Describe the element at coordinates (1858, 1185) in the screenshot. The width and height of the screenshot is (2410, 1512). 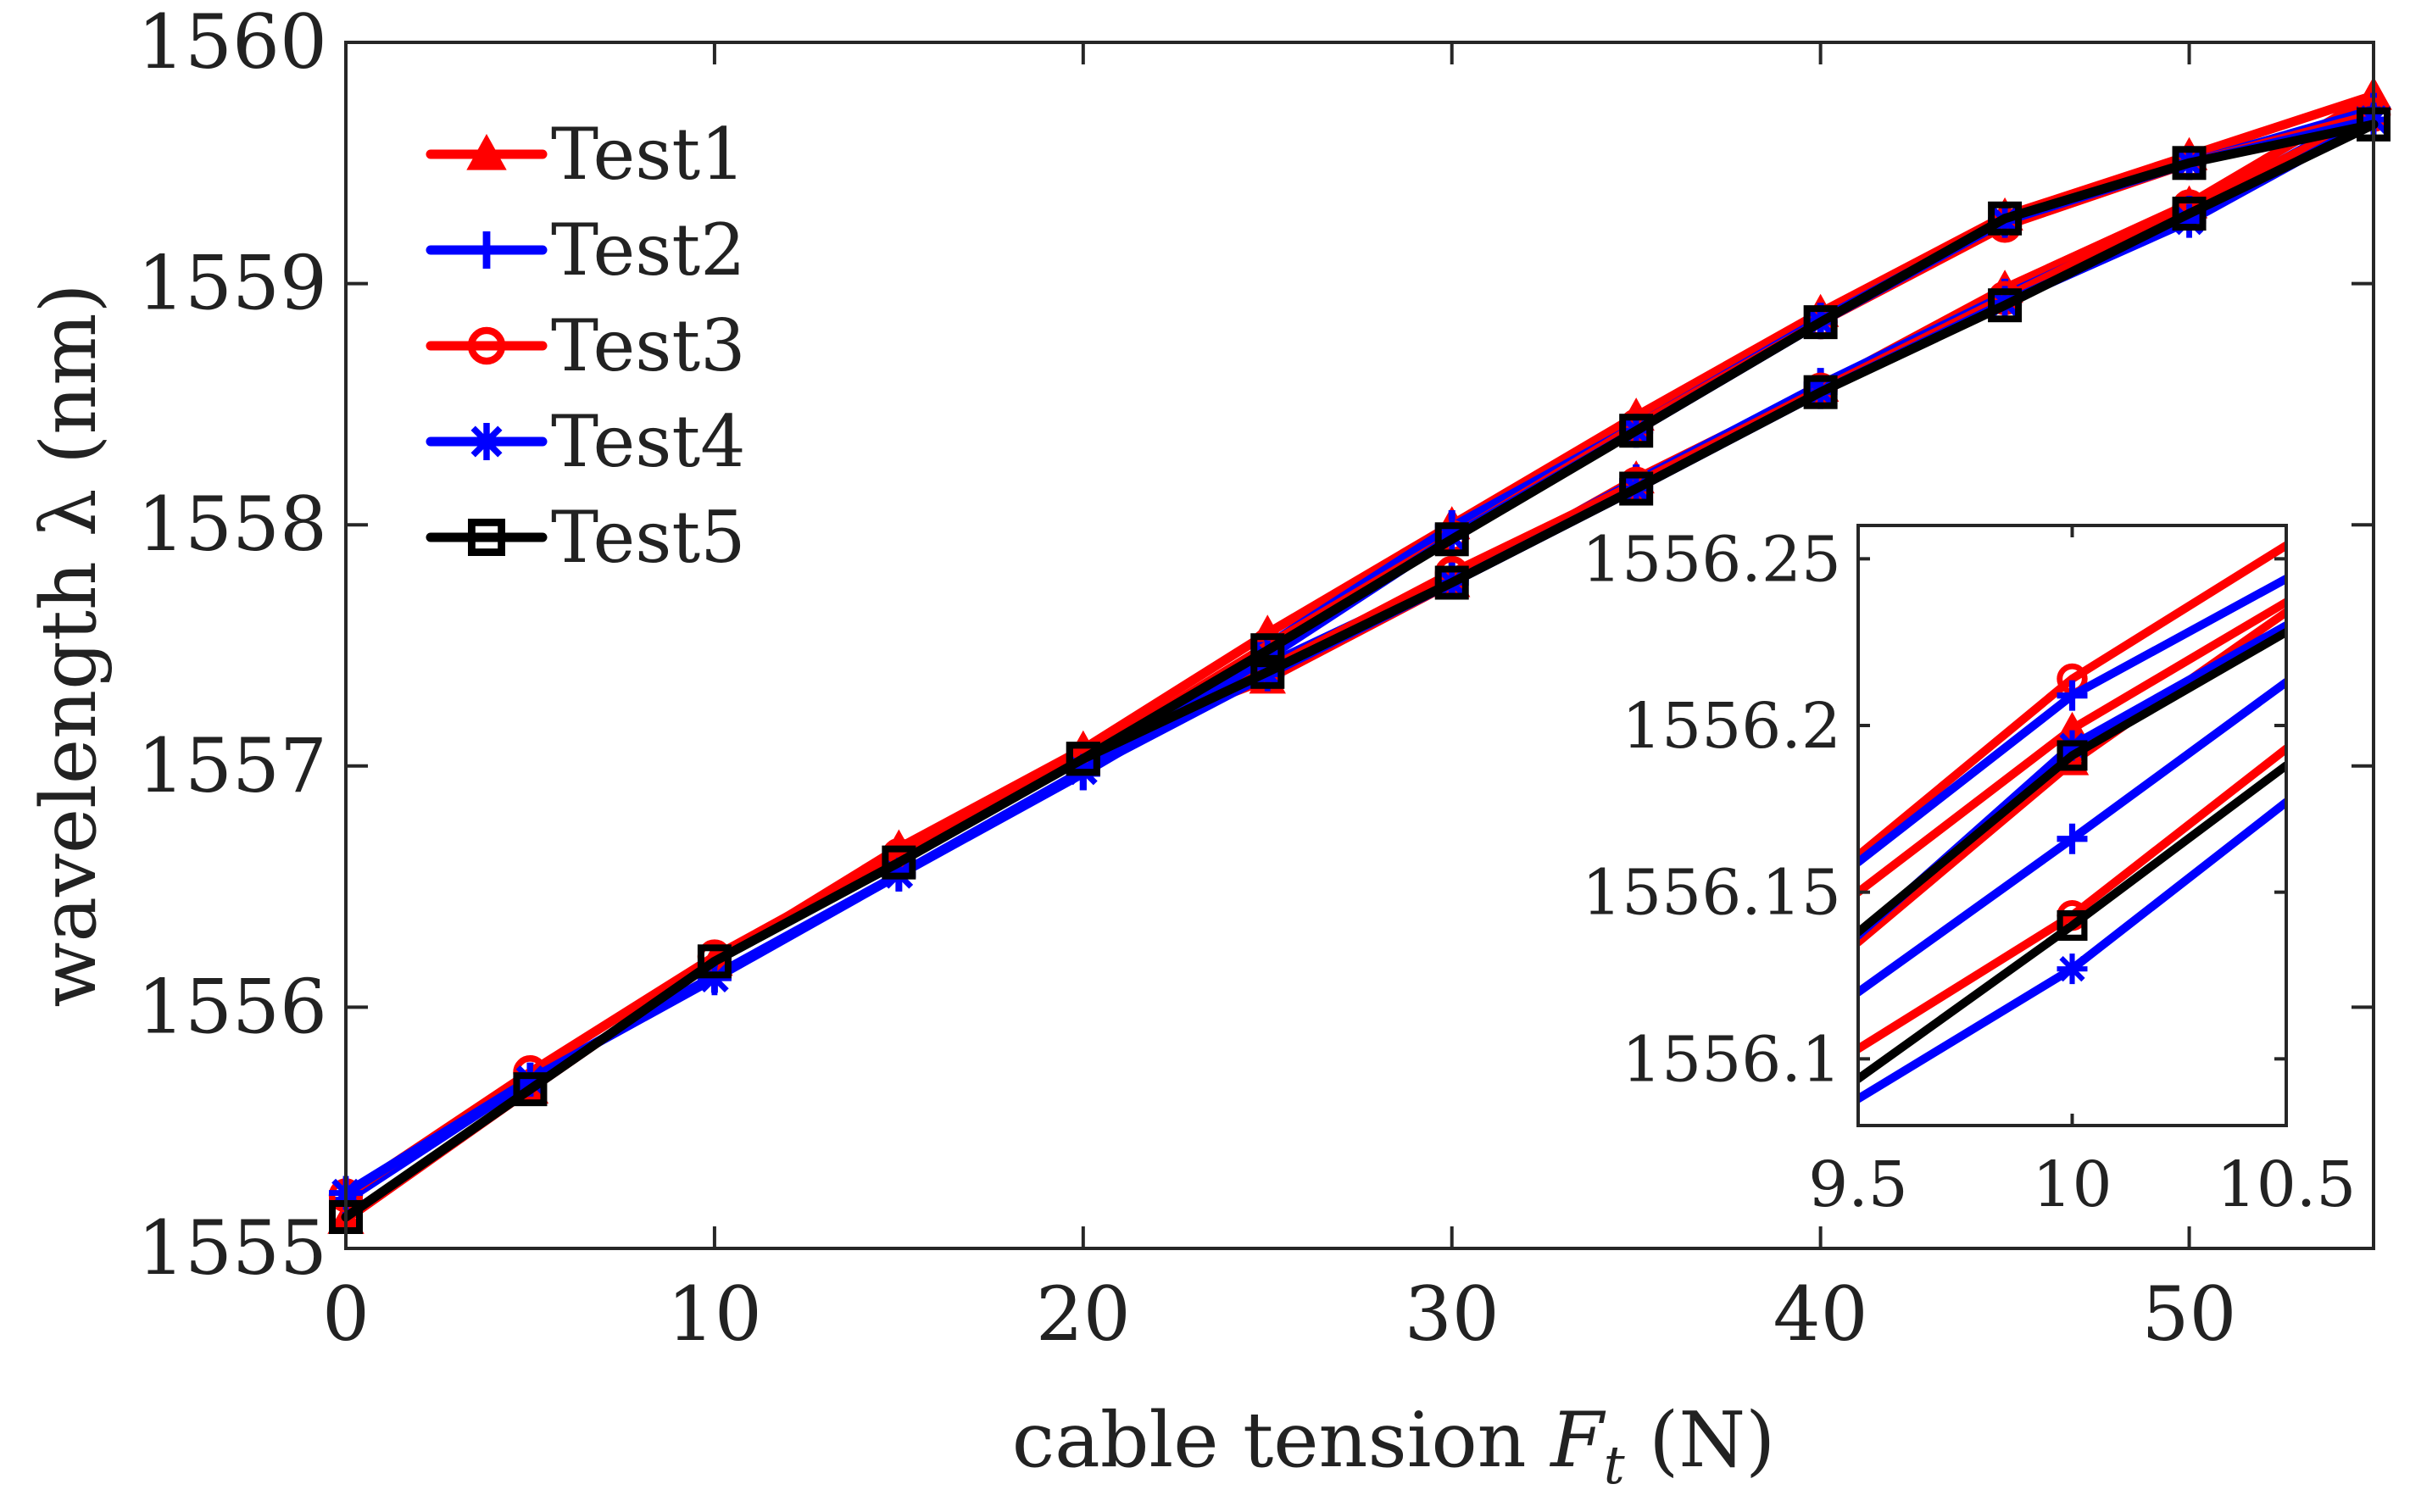
I see `inset-x-tick-label: 9.5` at that location.